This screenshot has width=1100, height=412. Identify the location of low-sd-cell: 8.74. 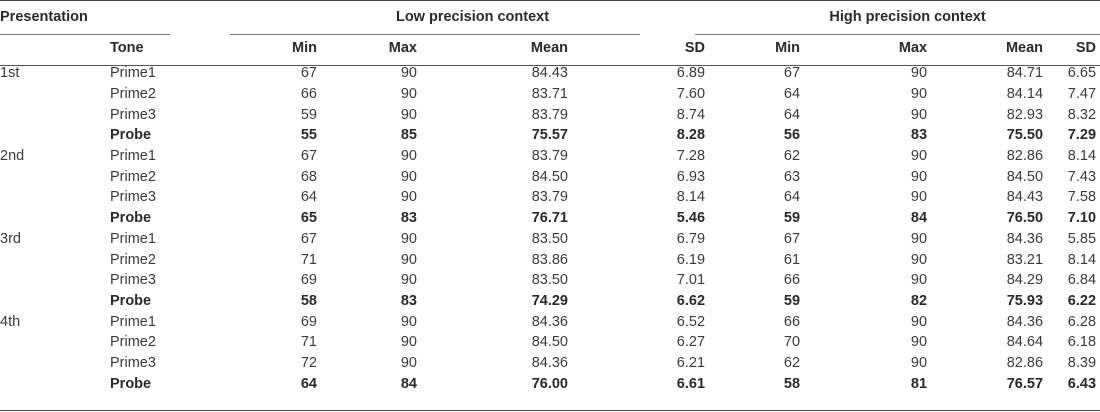
(691, 114).